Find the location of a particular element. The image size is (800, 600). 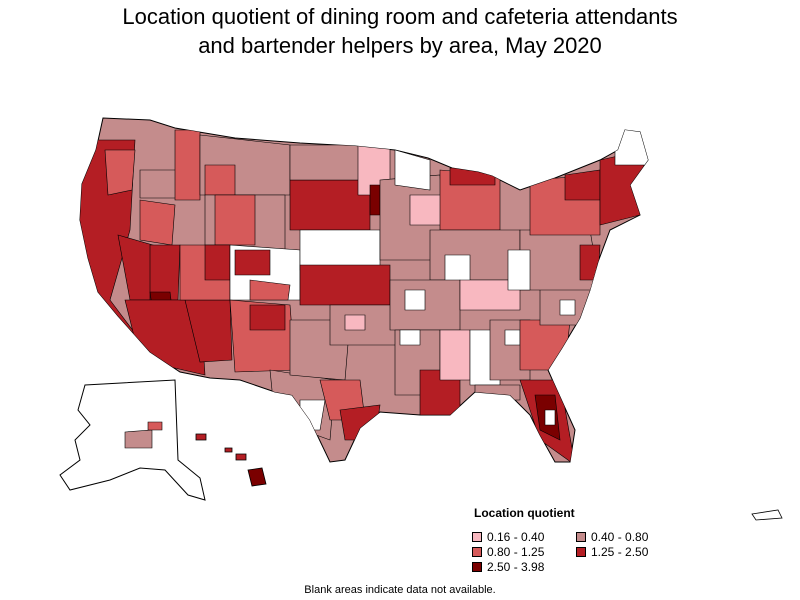

legend-label-1: 0.16 - 0.40 is located at coordinates (516, 537).